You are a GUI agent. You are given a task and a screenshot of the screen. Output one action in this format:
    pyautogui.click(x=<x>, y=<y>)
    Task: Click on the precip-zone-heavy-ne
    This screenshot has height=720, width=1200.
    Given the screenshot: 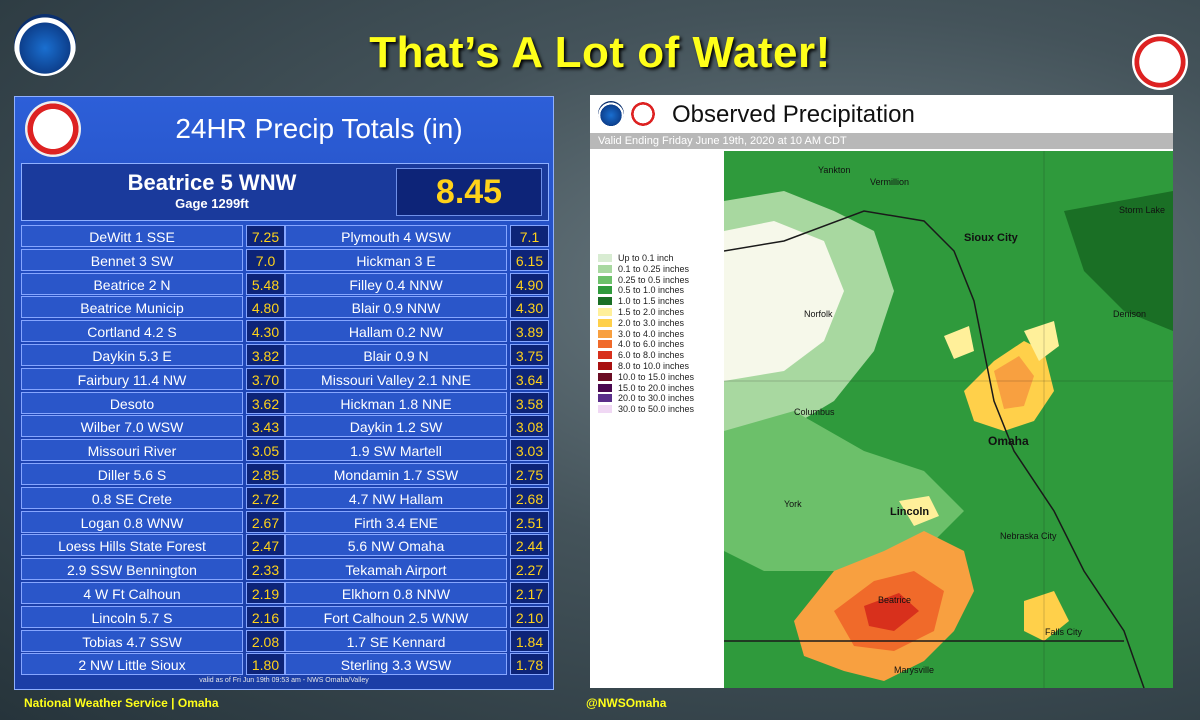 What is the action you would take?
    pyautogui.click(x=1118, y=261)
    